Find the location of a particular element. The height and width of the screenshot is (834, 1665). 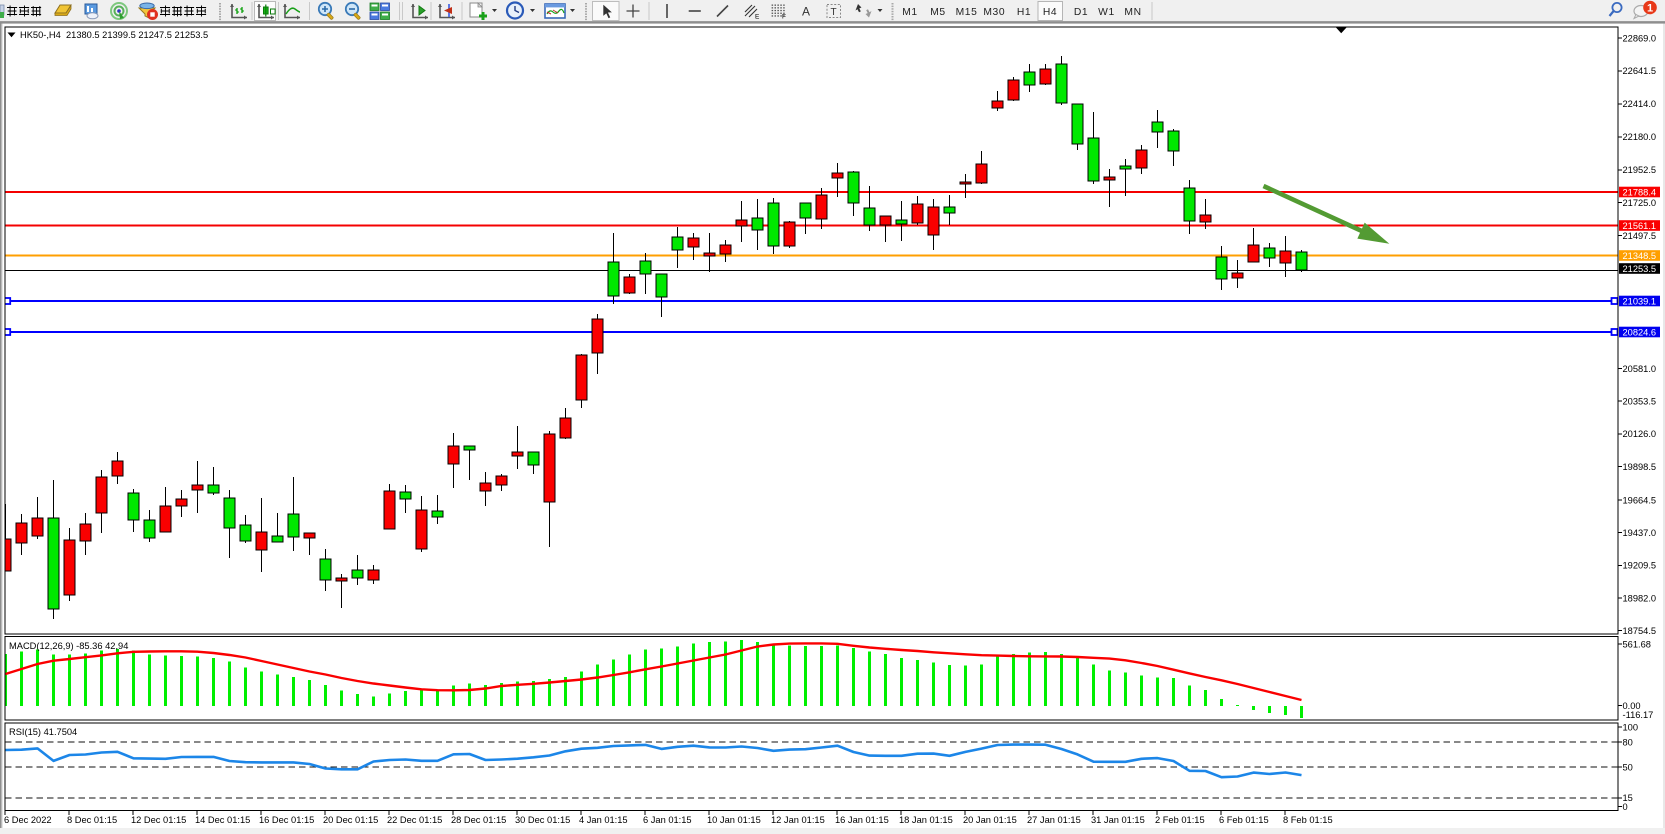

svg-text: 2 Feb 01:15 is located at coordinates (1180, 820).